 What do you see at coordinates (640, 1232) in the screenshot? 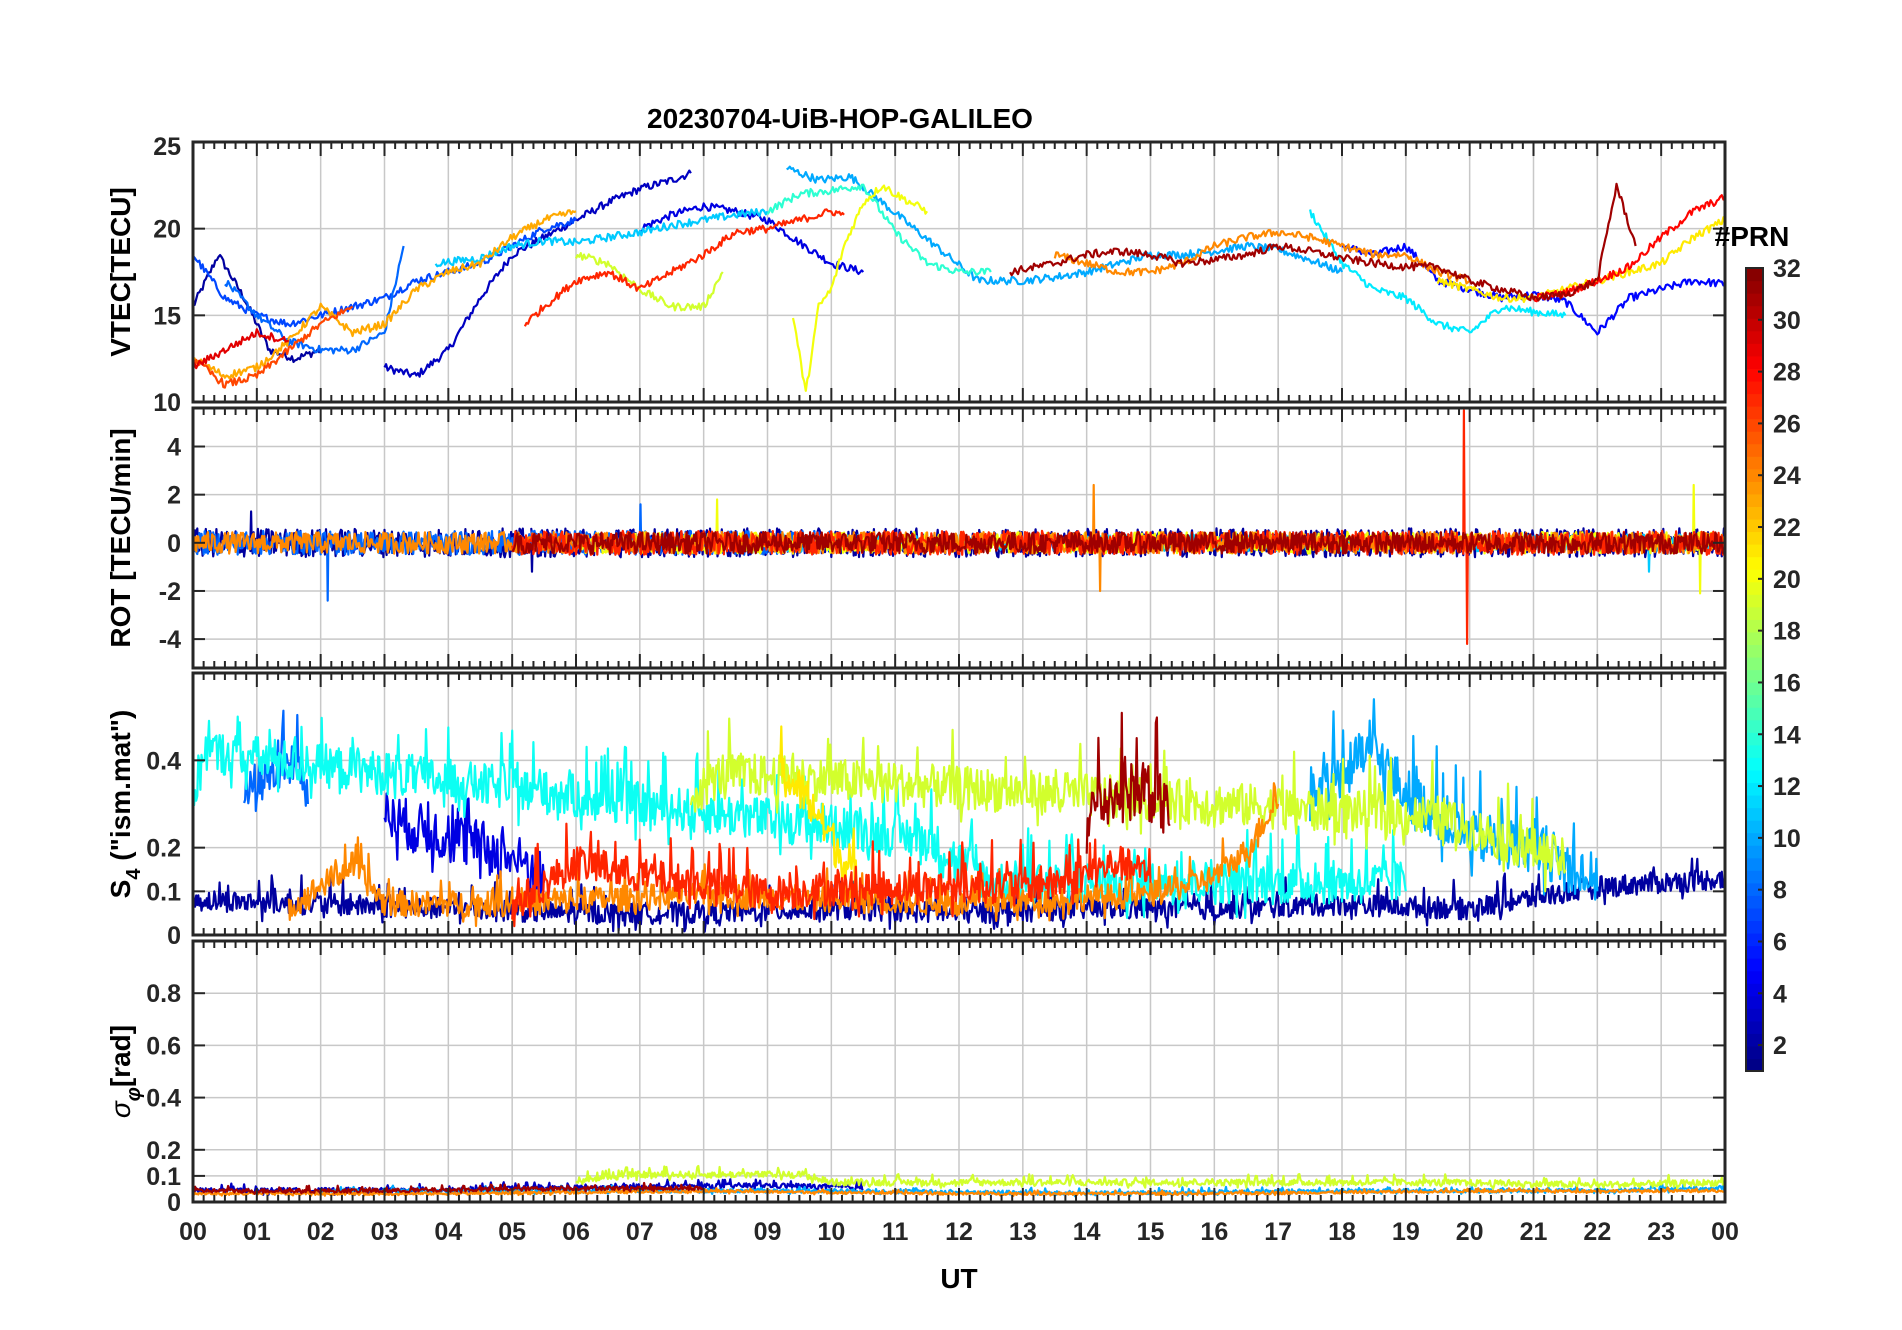
I see `x-tick-label: 07` at bounding box center [640, 1232].